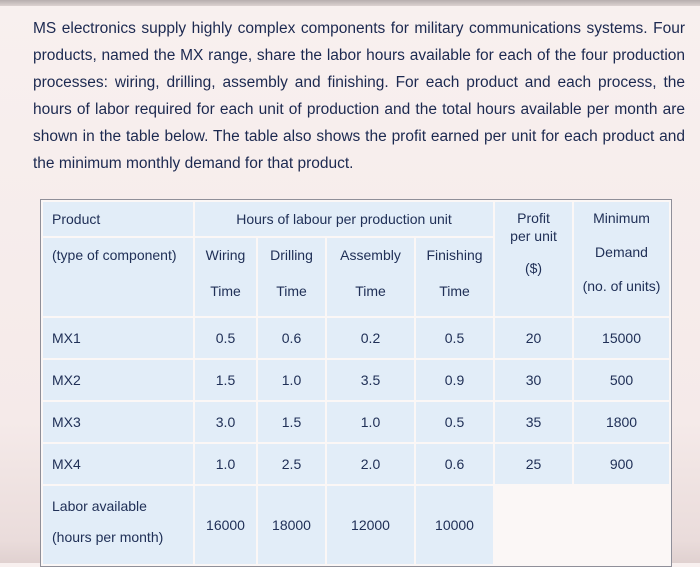 The image size is (700, 567). I want to click on header-minimum: Minimum Demand (no. of units), so click(622, 258).